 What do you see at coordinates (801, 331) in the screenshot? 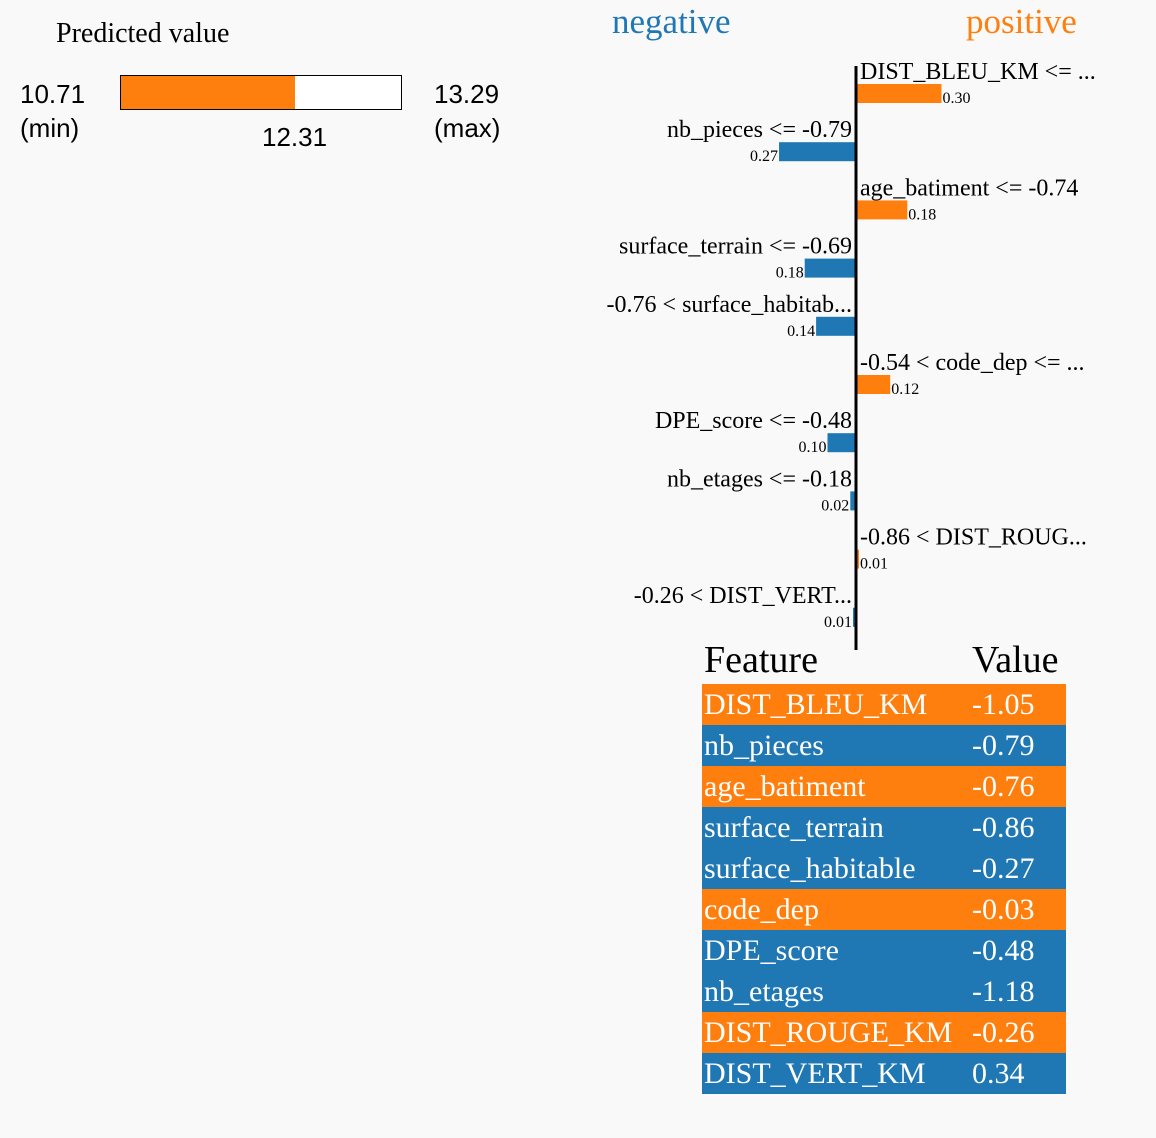
I see `contribution-value-label: 0.14` at bounding box center [801, 331].